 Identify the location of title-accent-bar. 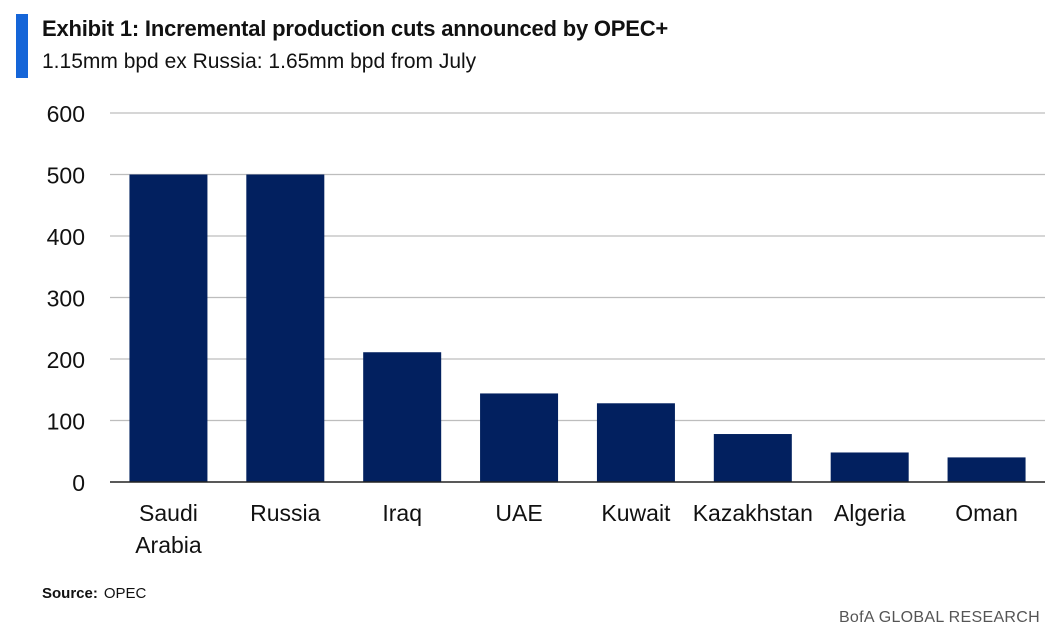
(22, 46).